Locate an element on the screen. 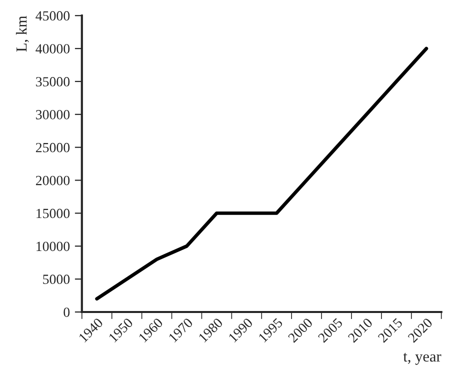 This screenshot has width=455, height=390. y-tick-label: 5000 is located at coordinates (56, 279).